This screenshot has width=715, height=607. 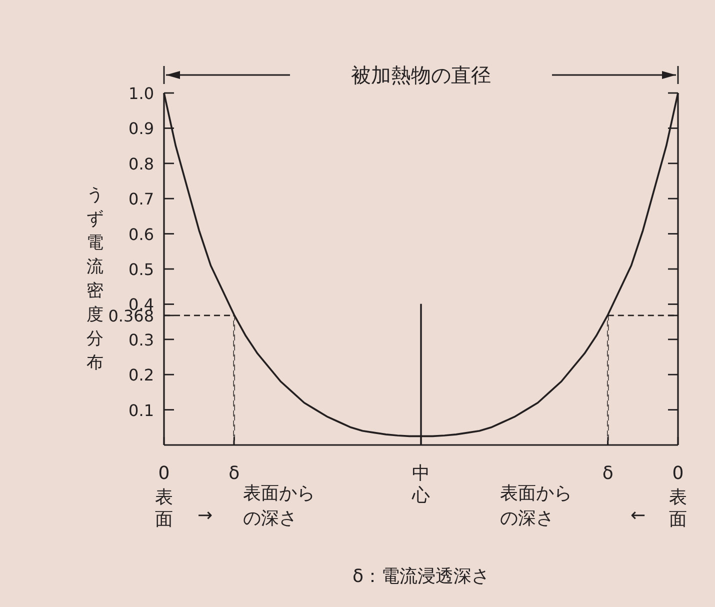 What do you see at coordinates (141, 234) in the screenshot?
I see `y-tick-label: 0.6` at bounding box center [141, 234].